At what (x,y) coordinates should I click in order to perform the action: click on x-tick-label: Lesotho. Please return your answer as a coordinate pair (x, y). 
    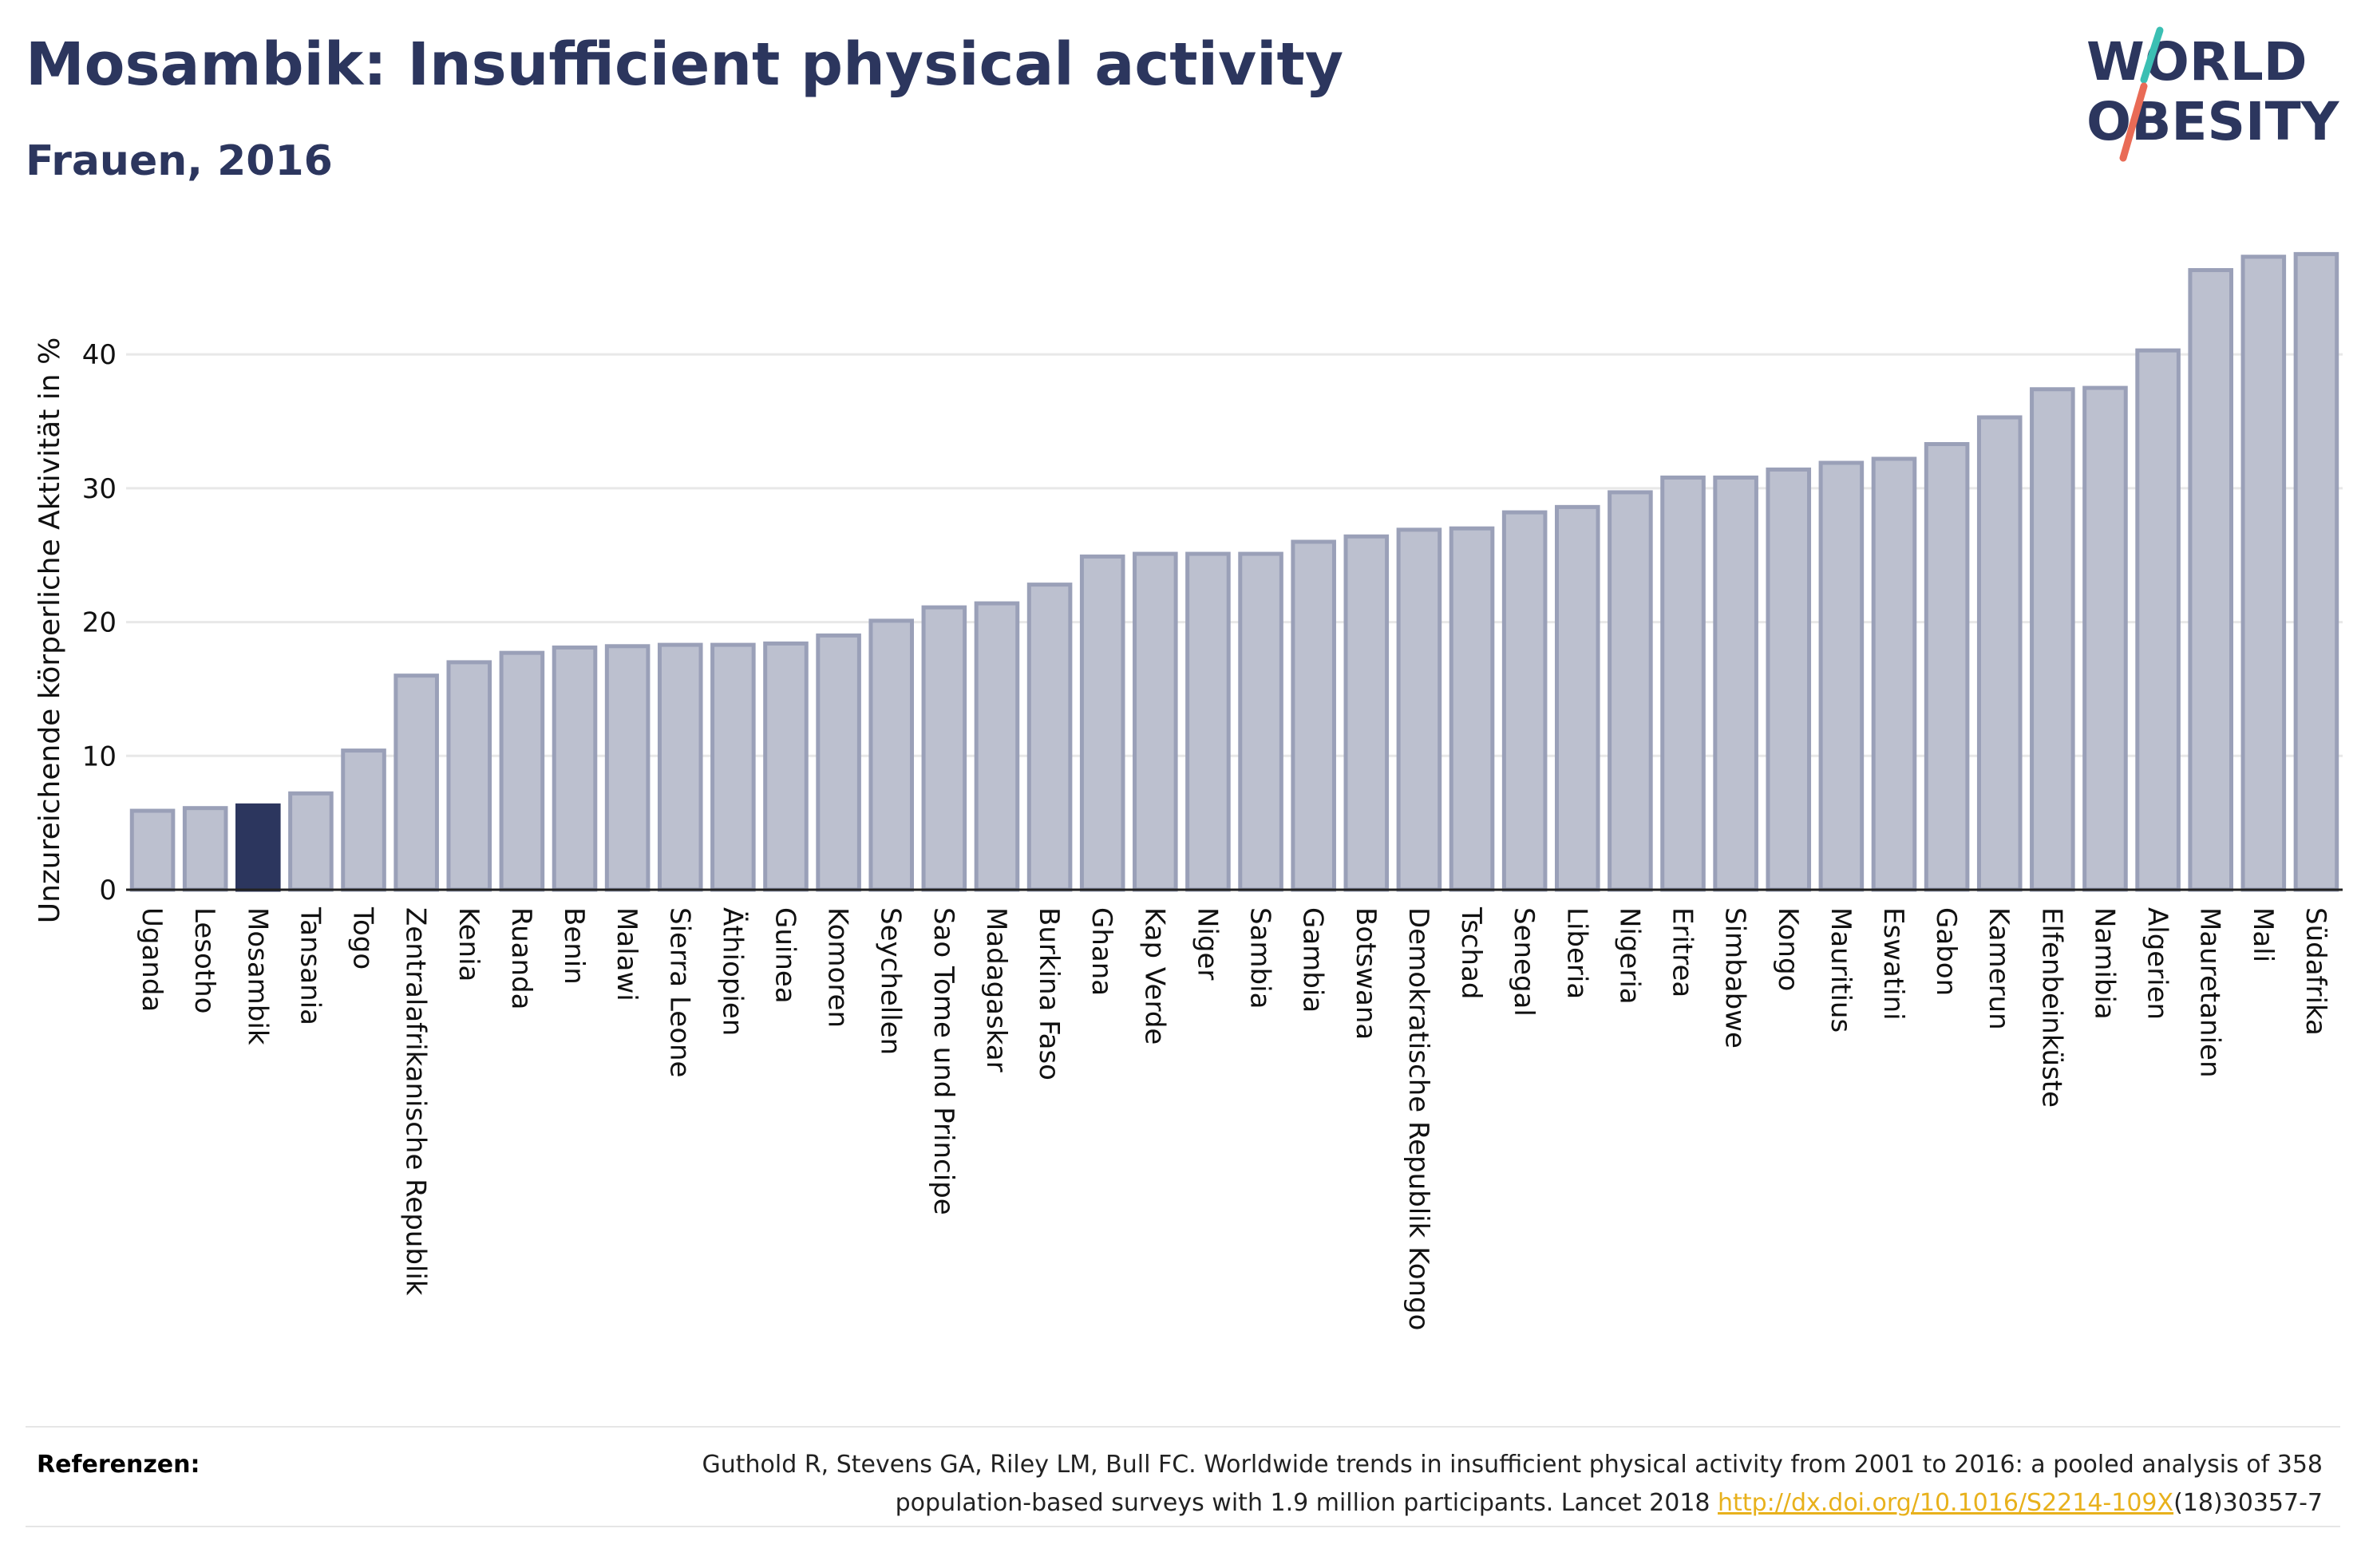
    Looking at the image, I should click on (204, 960).